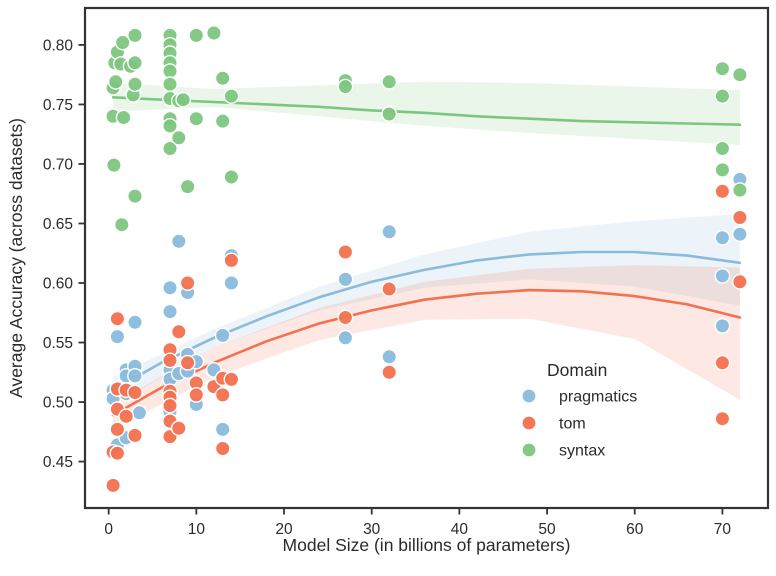  I want to click on y-tick-label: 0.70, so click(58, 164).